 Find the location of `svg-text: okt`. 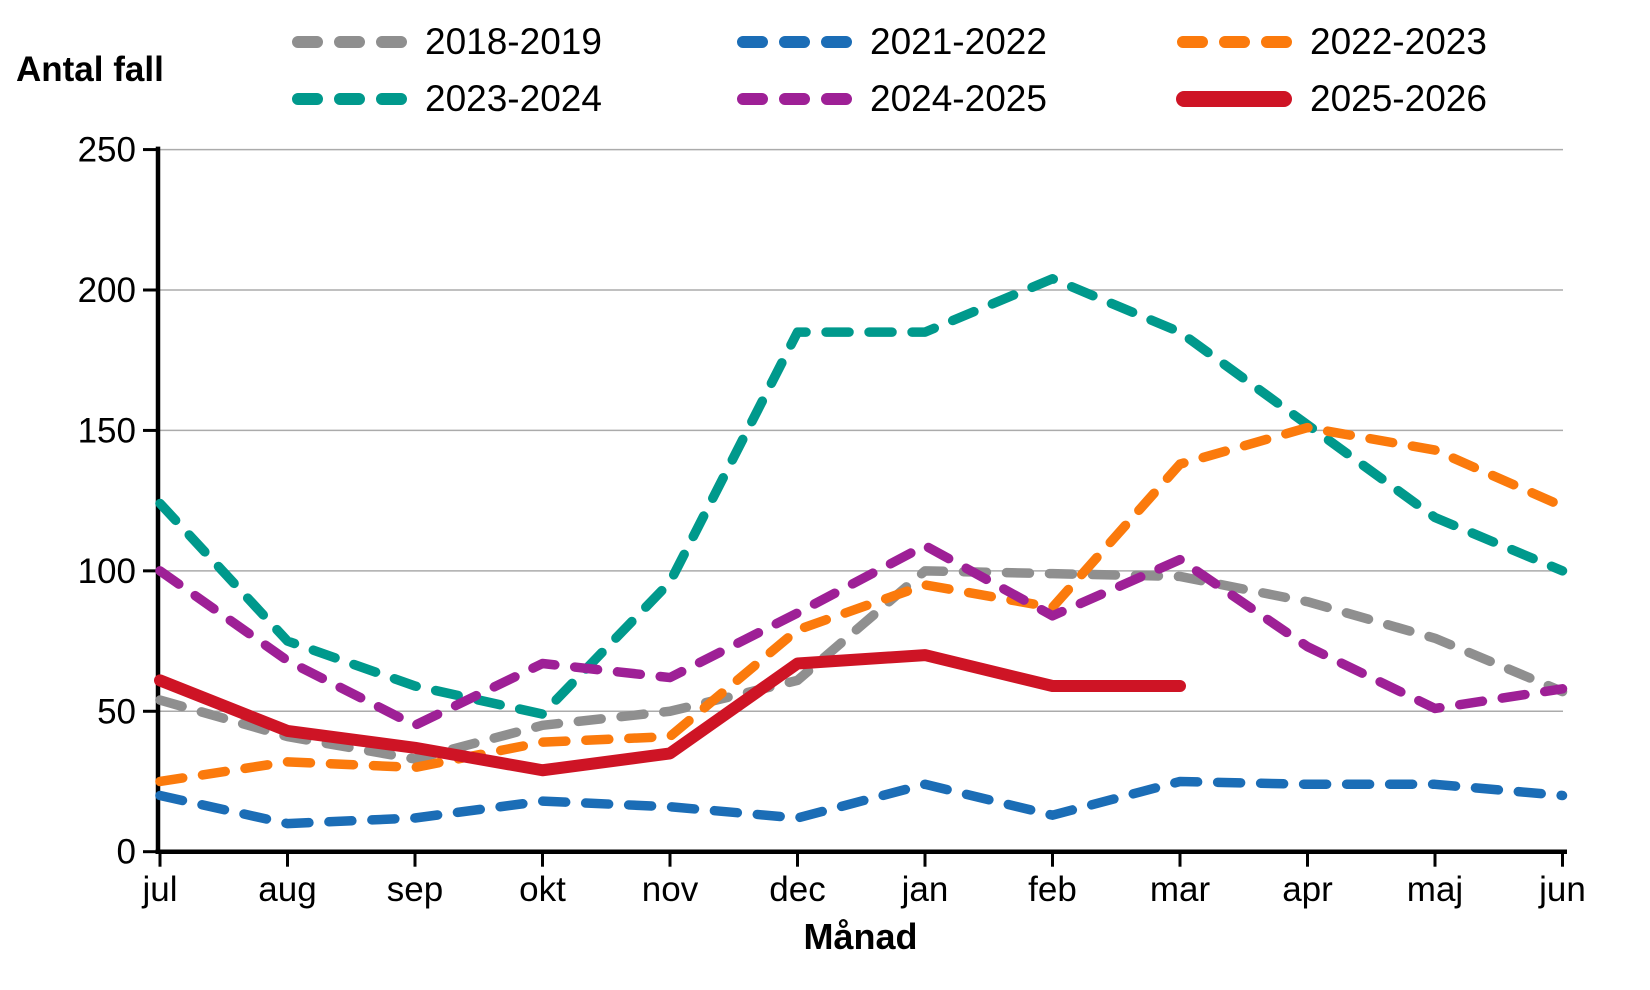

svg-text: okt is located at coordinates (542, 889).